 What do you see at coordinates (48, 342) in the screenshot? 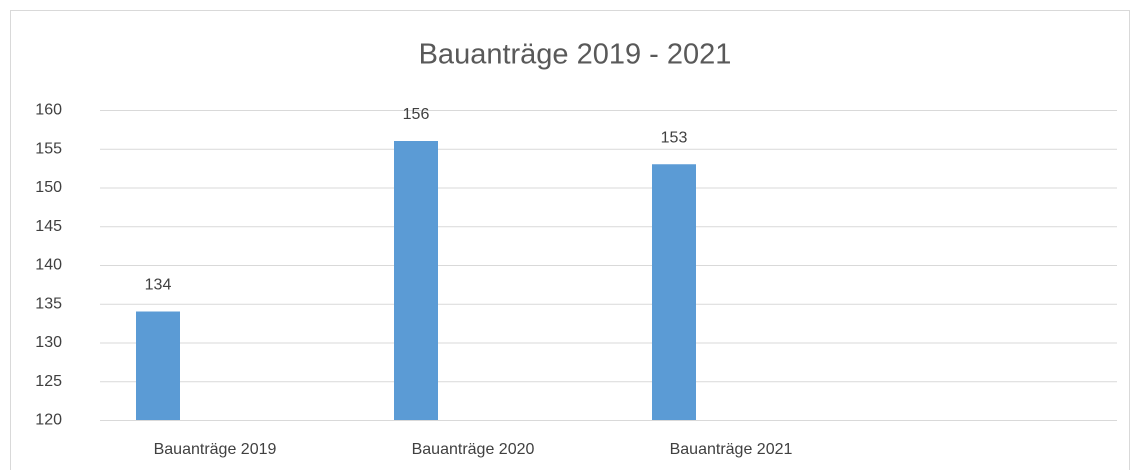
I see `y-tick-label: 130` at bounding box center [48, 342].